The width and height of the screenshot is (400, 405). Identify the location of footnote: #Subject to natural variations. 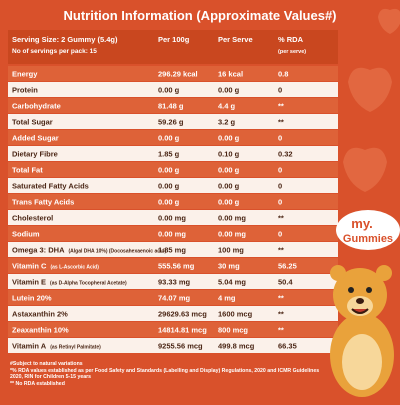
(46, 364).